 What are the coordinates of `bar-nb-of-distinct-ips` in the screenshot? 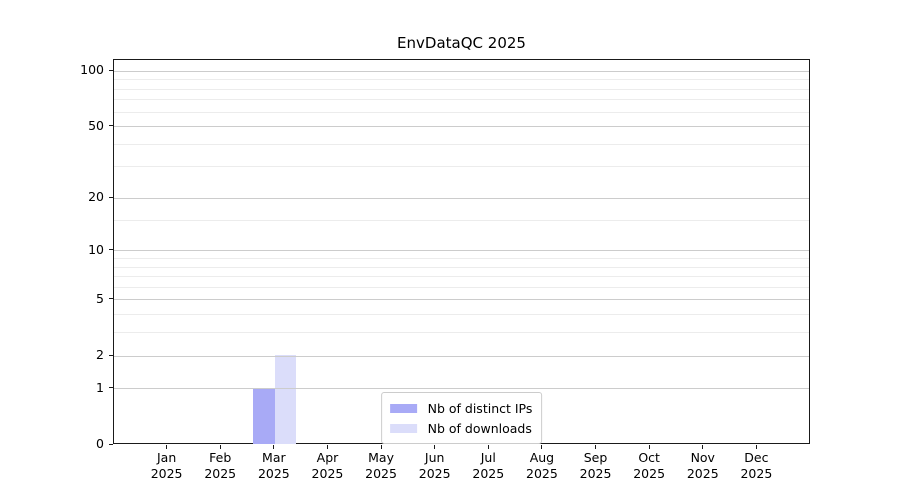 It's located at (264, 415).